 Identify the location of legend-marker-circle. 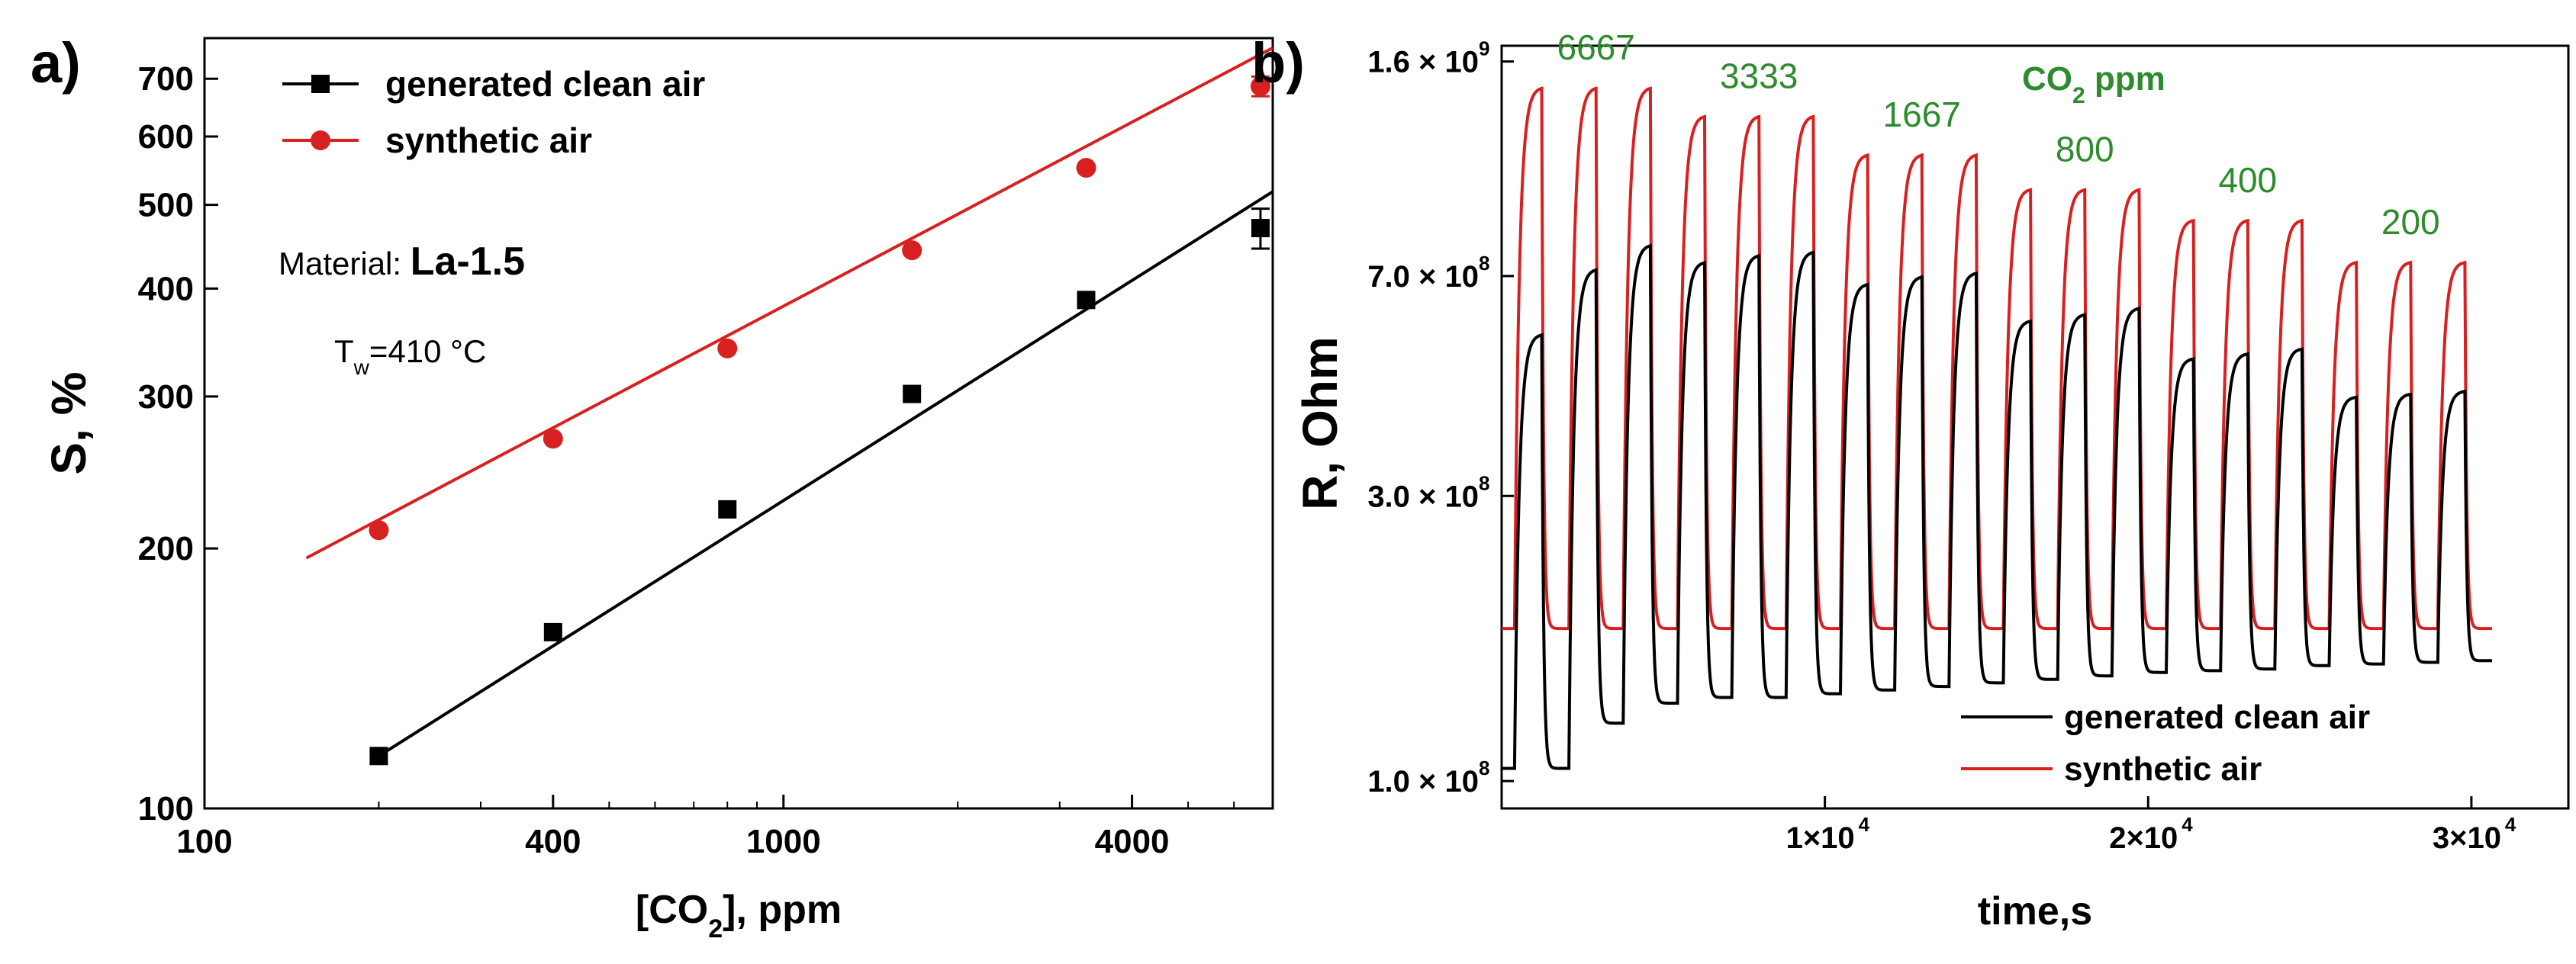
(320, 140).